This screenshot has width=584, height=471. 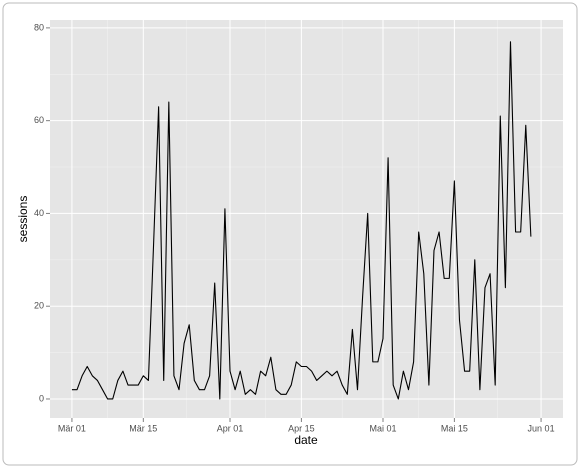 I want to click on x-tick-label: Apr 01, so click(x=230, y=428).